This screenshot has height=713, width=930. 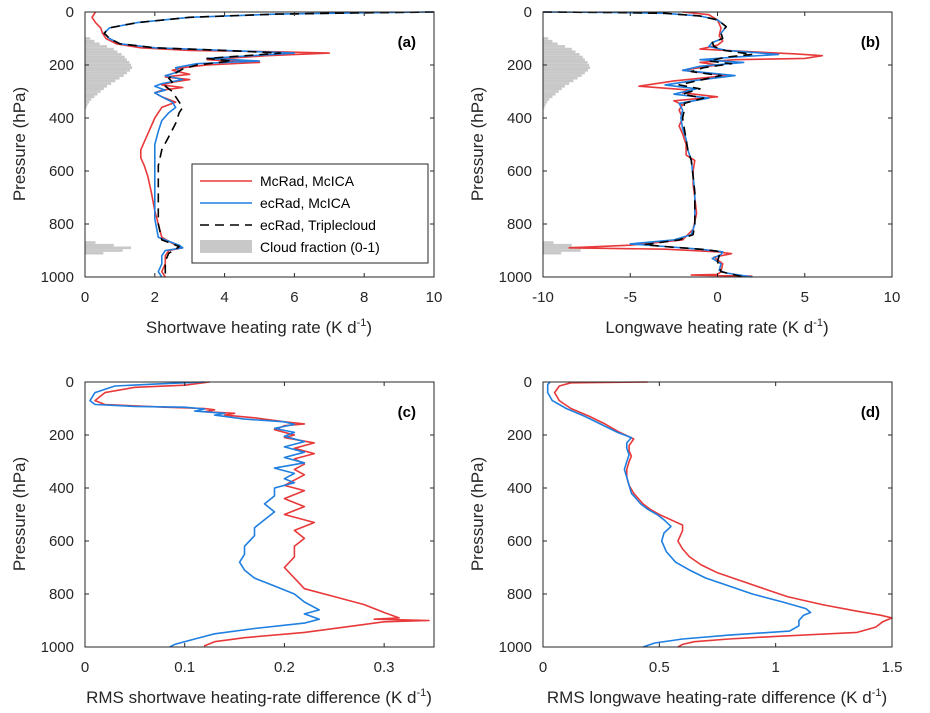 What do you see at coordinates (155, 297) in the screenshot?
I see `panel-a-xtick-2: 2` at bounding box center [155, 297].